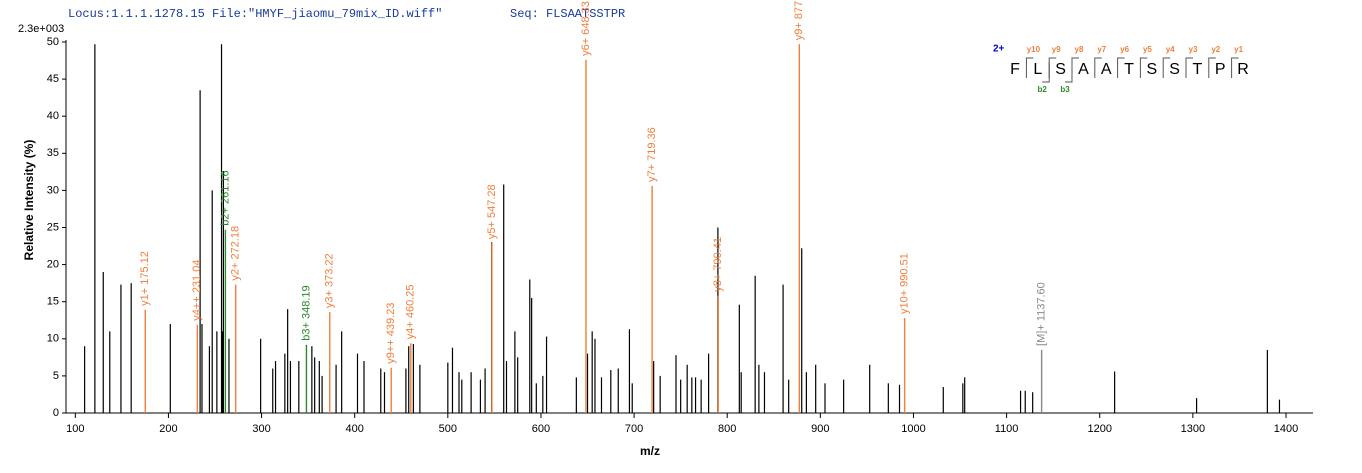 The image size is (1362, 473). Describe the element at coordinates (1215, 49) in the screenshot. I see `y-ion-label: y2` at that location.